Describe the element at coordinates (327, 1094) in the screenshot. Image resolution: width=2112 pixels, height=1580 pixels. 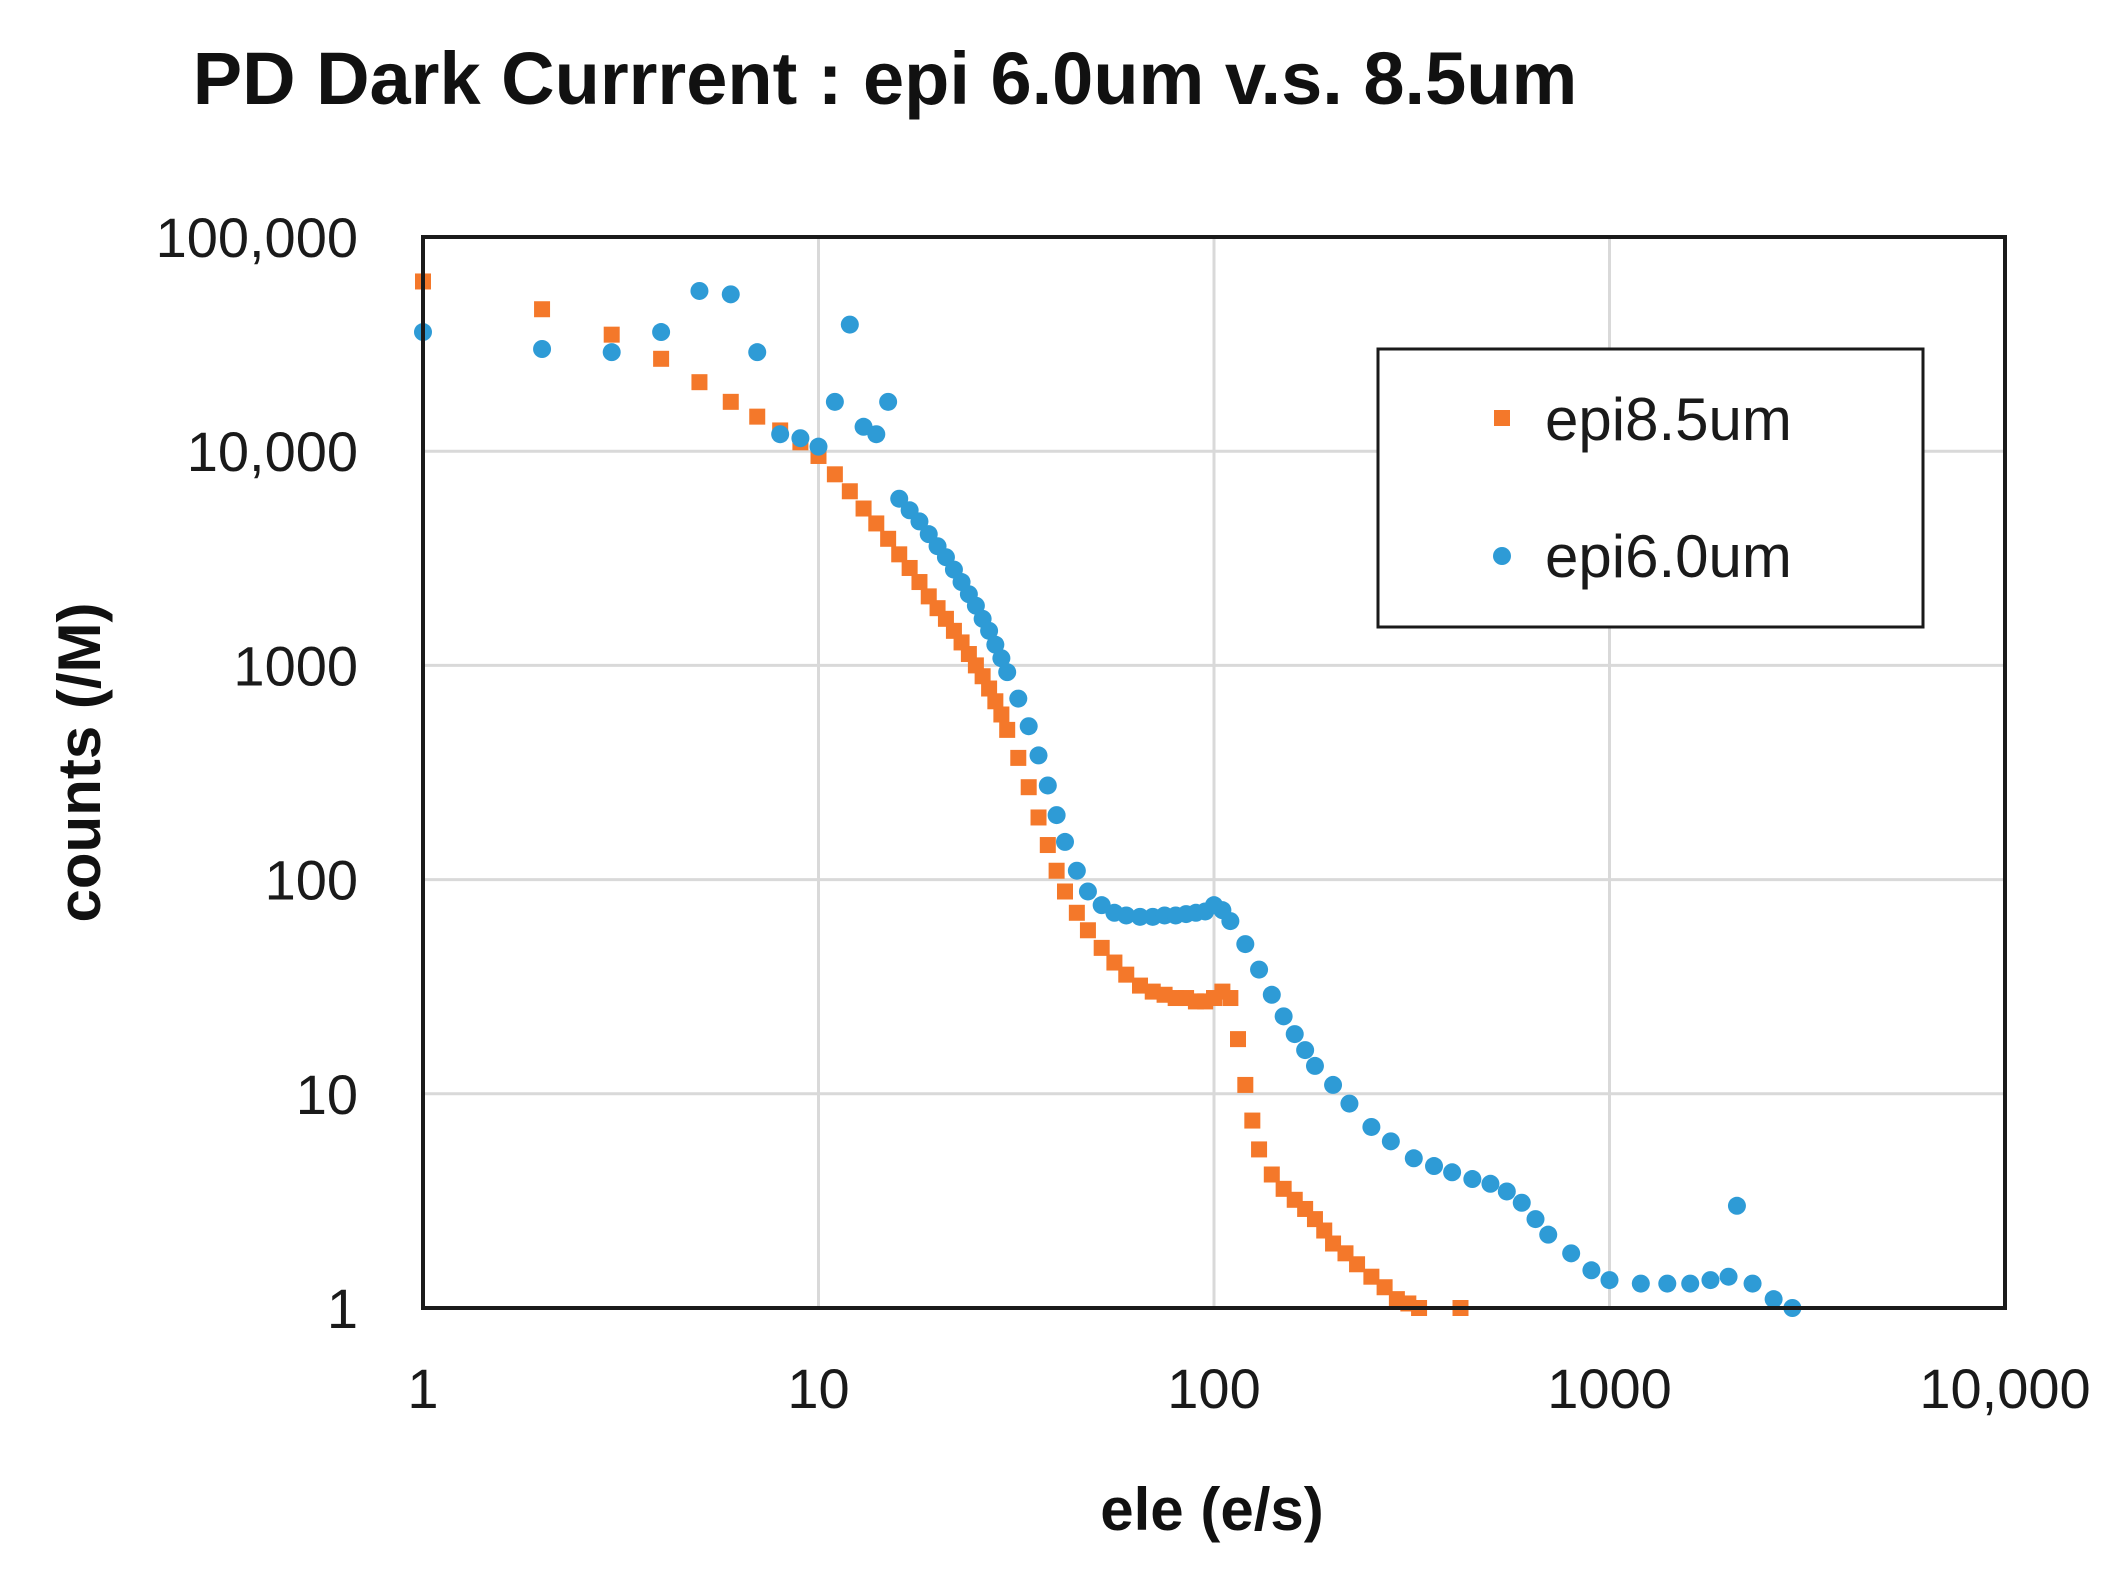
I see `y-tick-label: 10` at that location.